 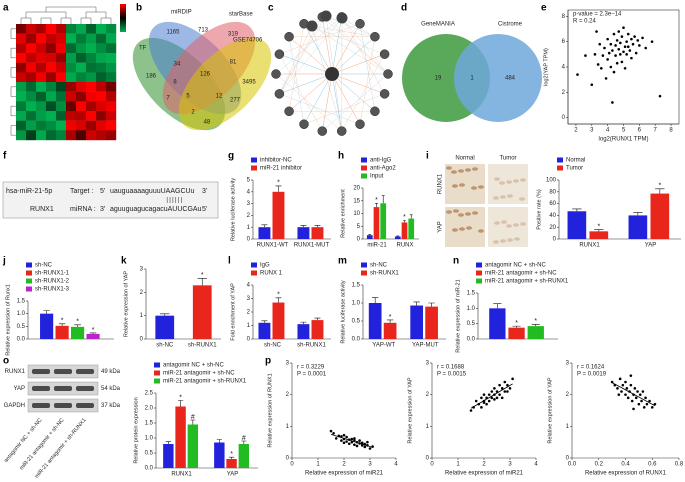 What do you see at coordinates (249, 181) in the screenshot?
I see `y-tick-label: 5` at bounding box center [249, 181].